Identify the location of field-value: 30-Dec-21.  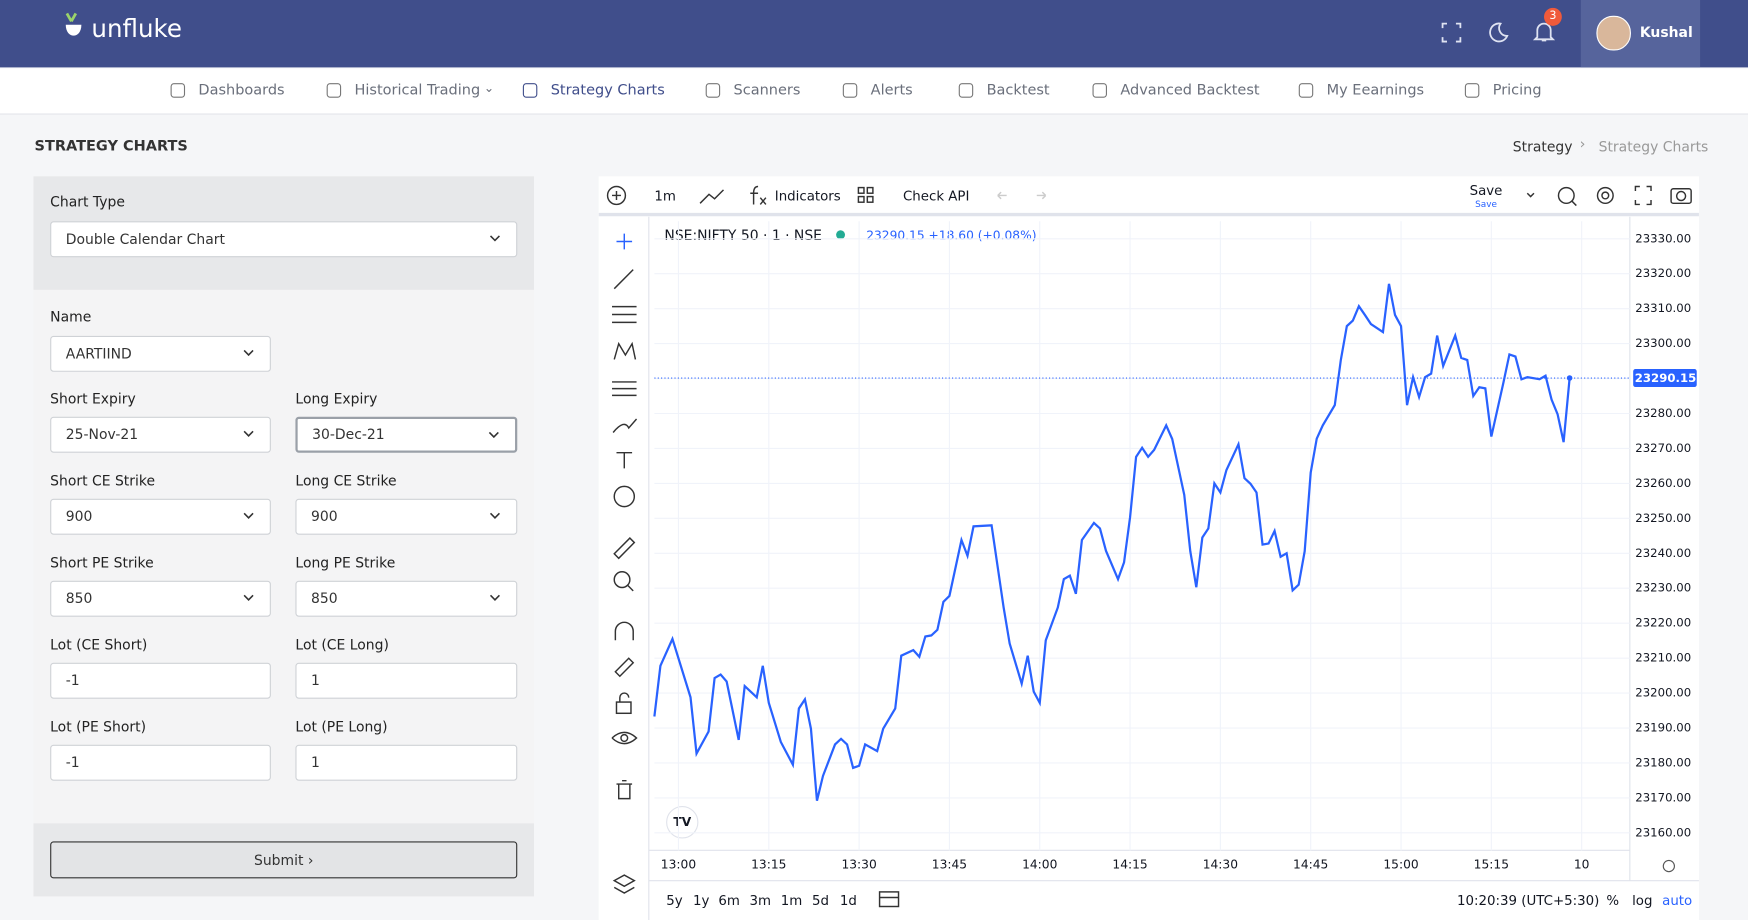
(348, 434).